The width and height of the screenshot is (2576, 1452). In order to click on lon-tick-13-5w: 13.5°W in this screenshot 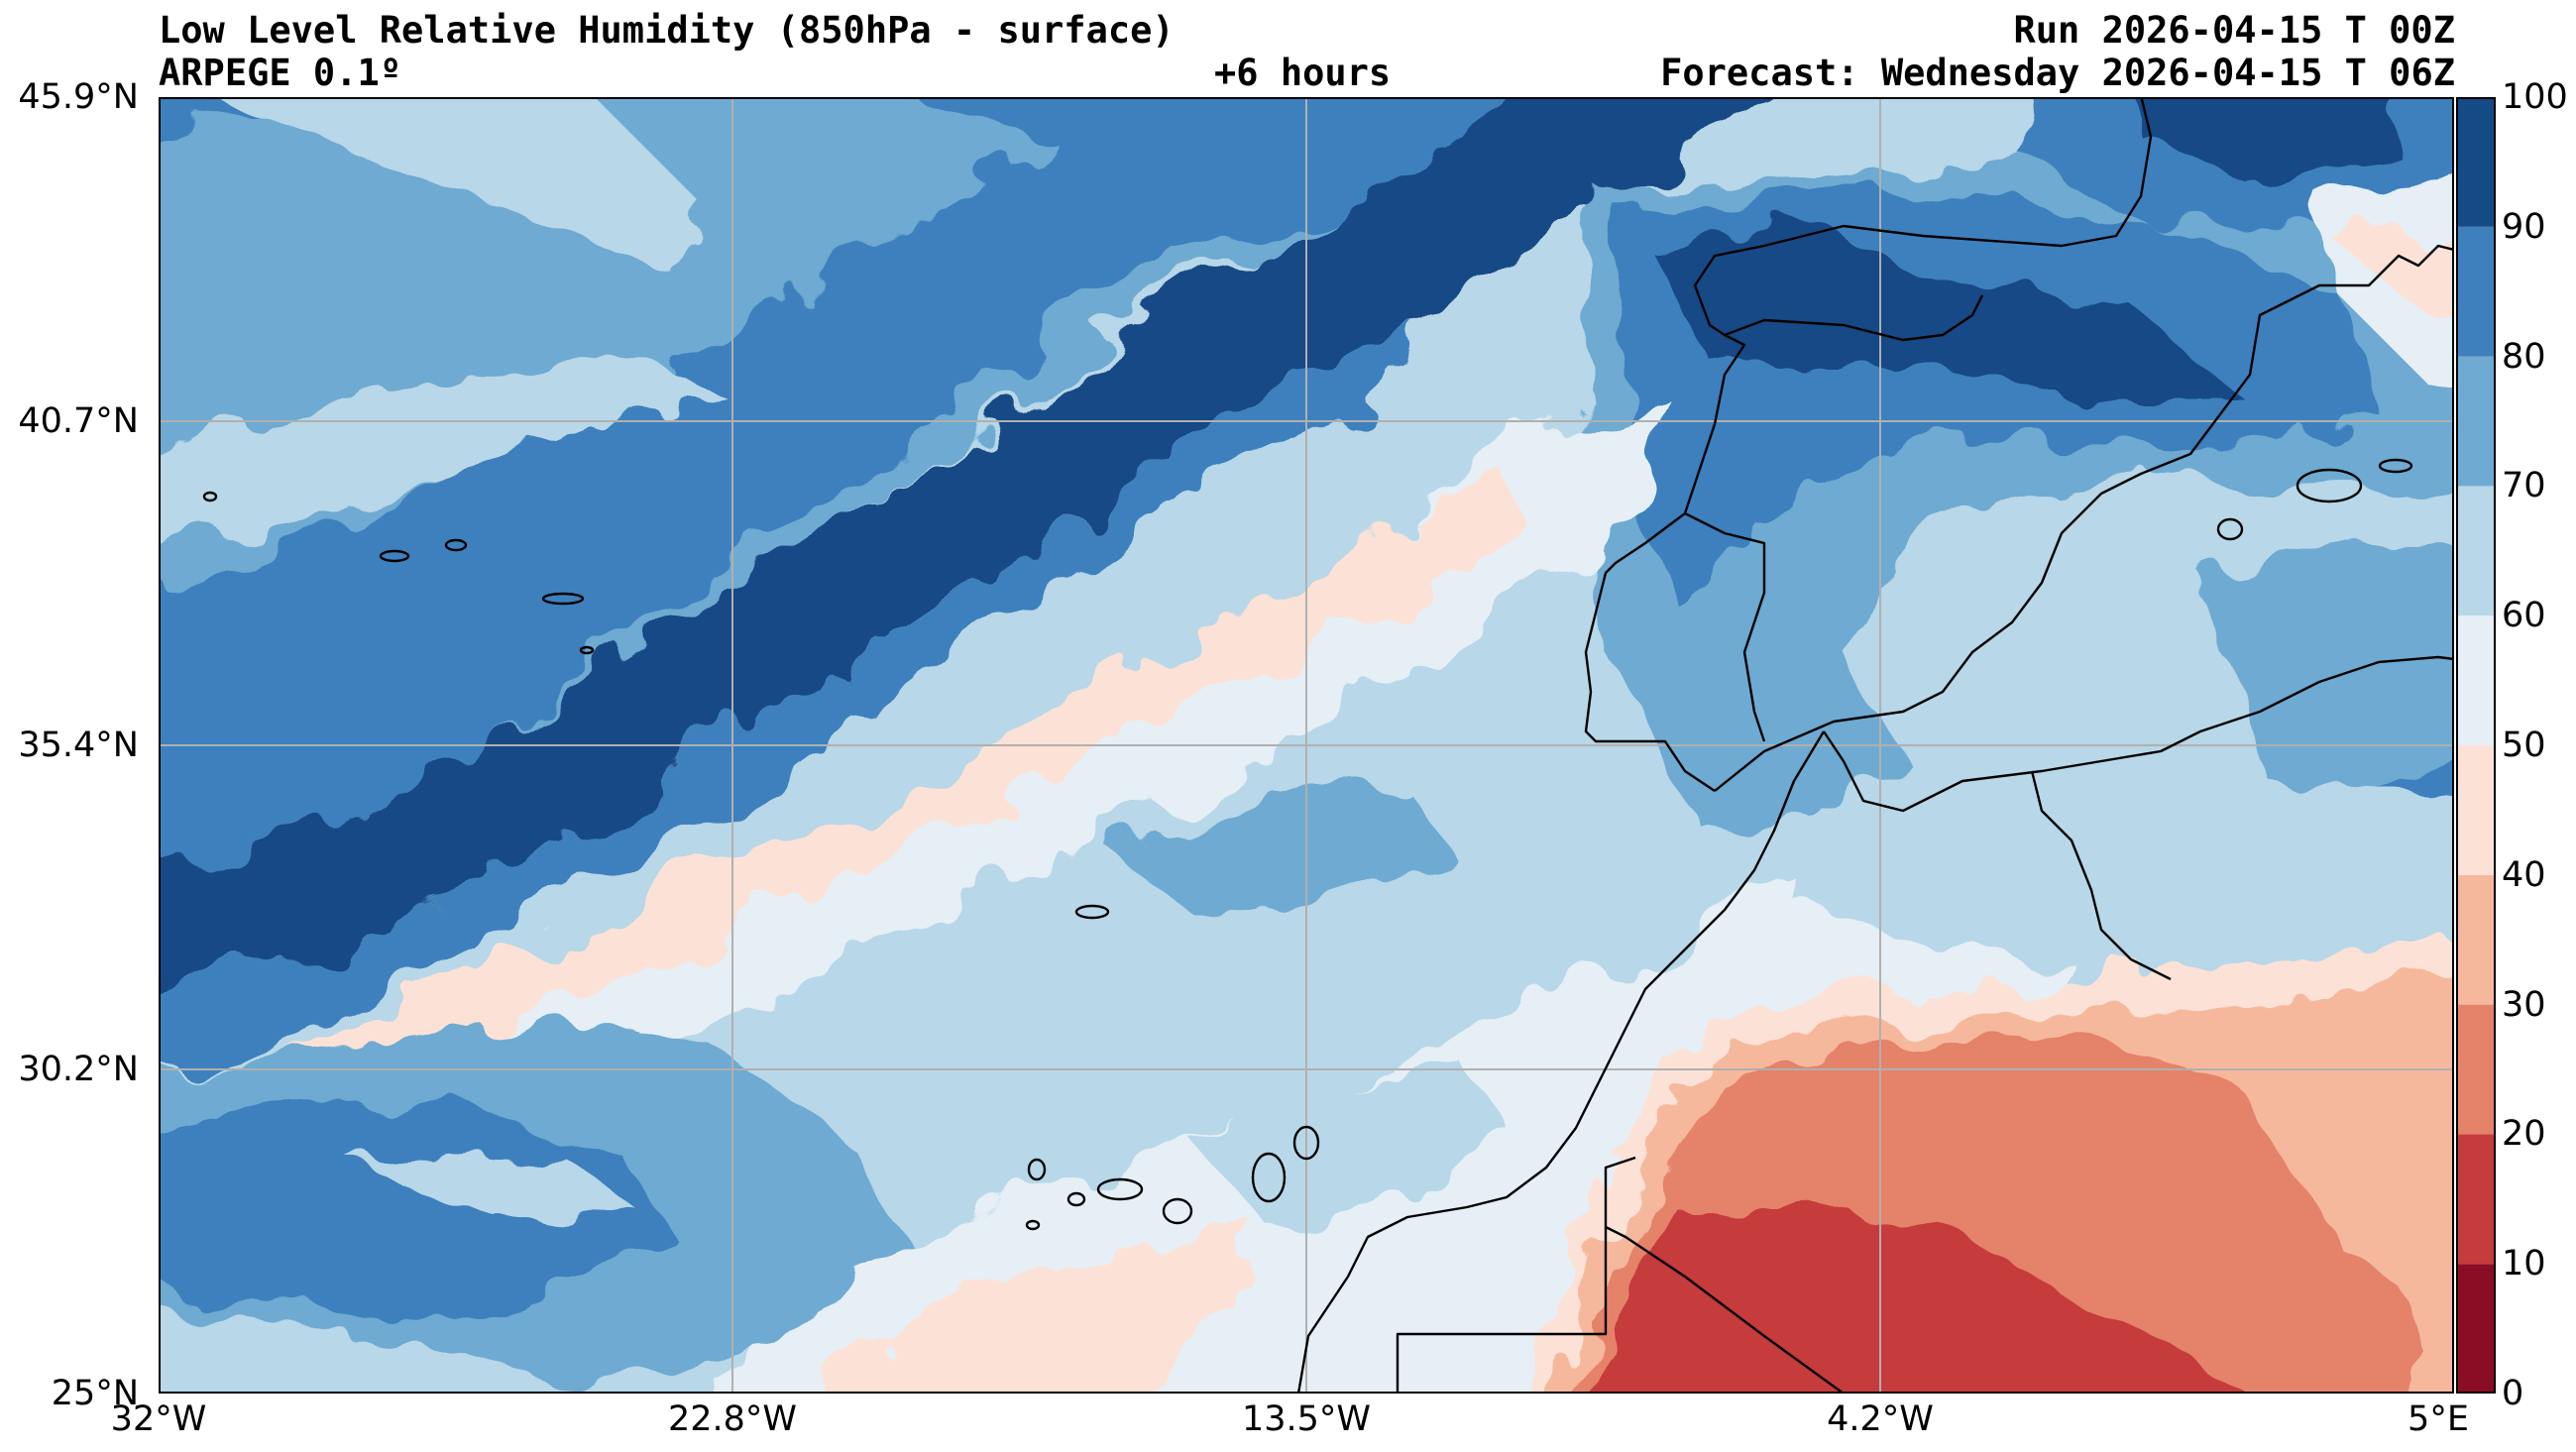, I will do `click(1306, 1419)`.